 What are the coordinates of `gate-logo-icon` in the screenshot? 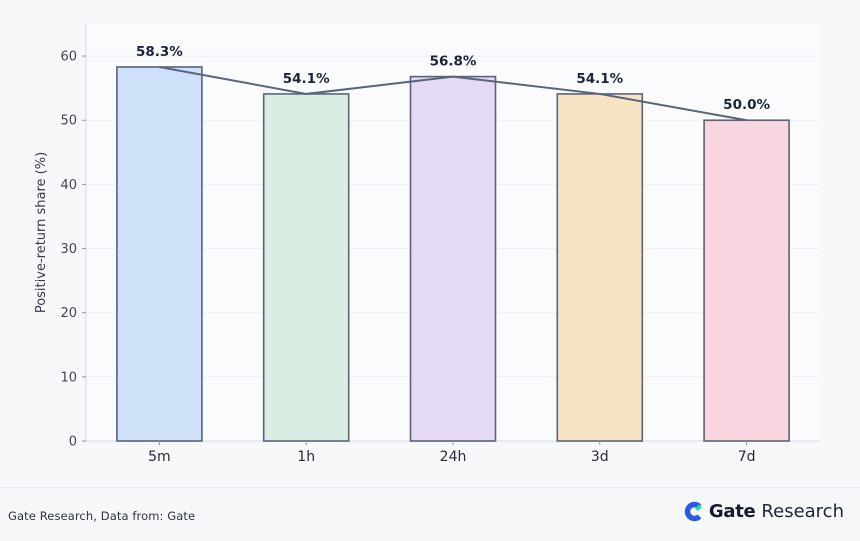 It's located at (693, 511).